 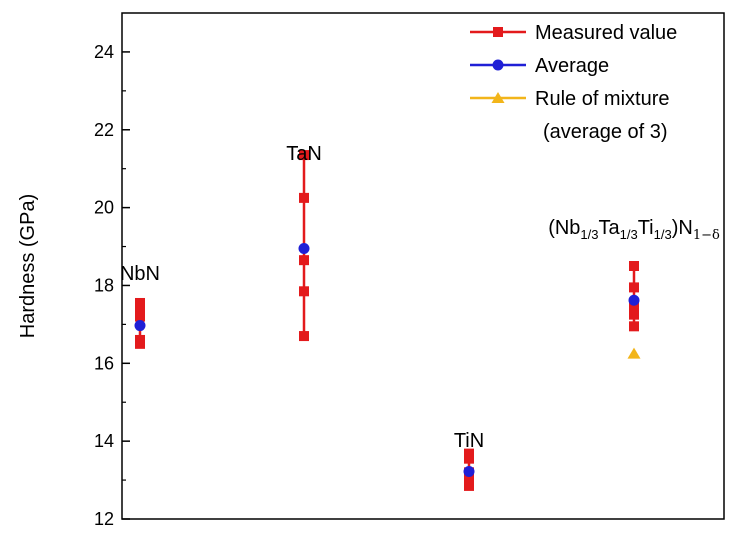 I want to click on legend-item: Average, so click(x=539, y=66).